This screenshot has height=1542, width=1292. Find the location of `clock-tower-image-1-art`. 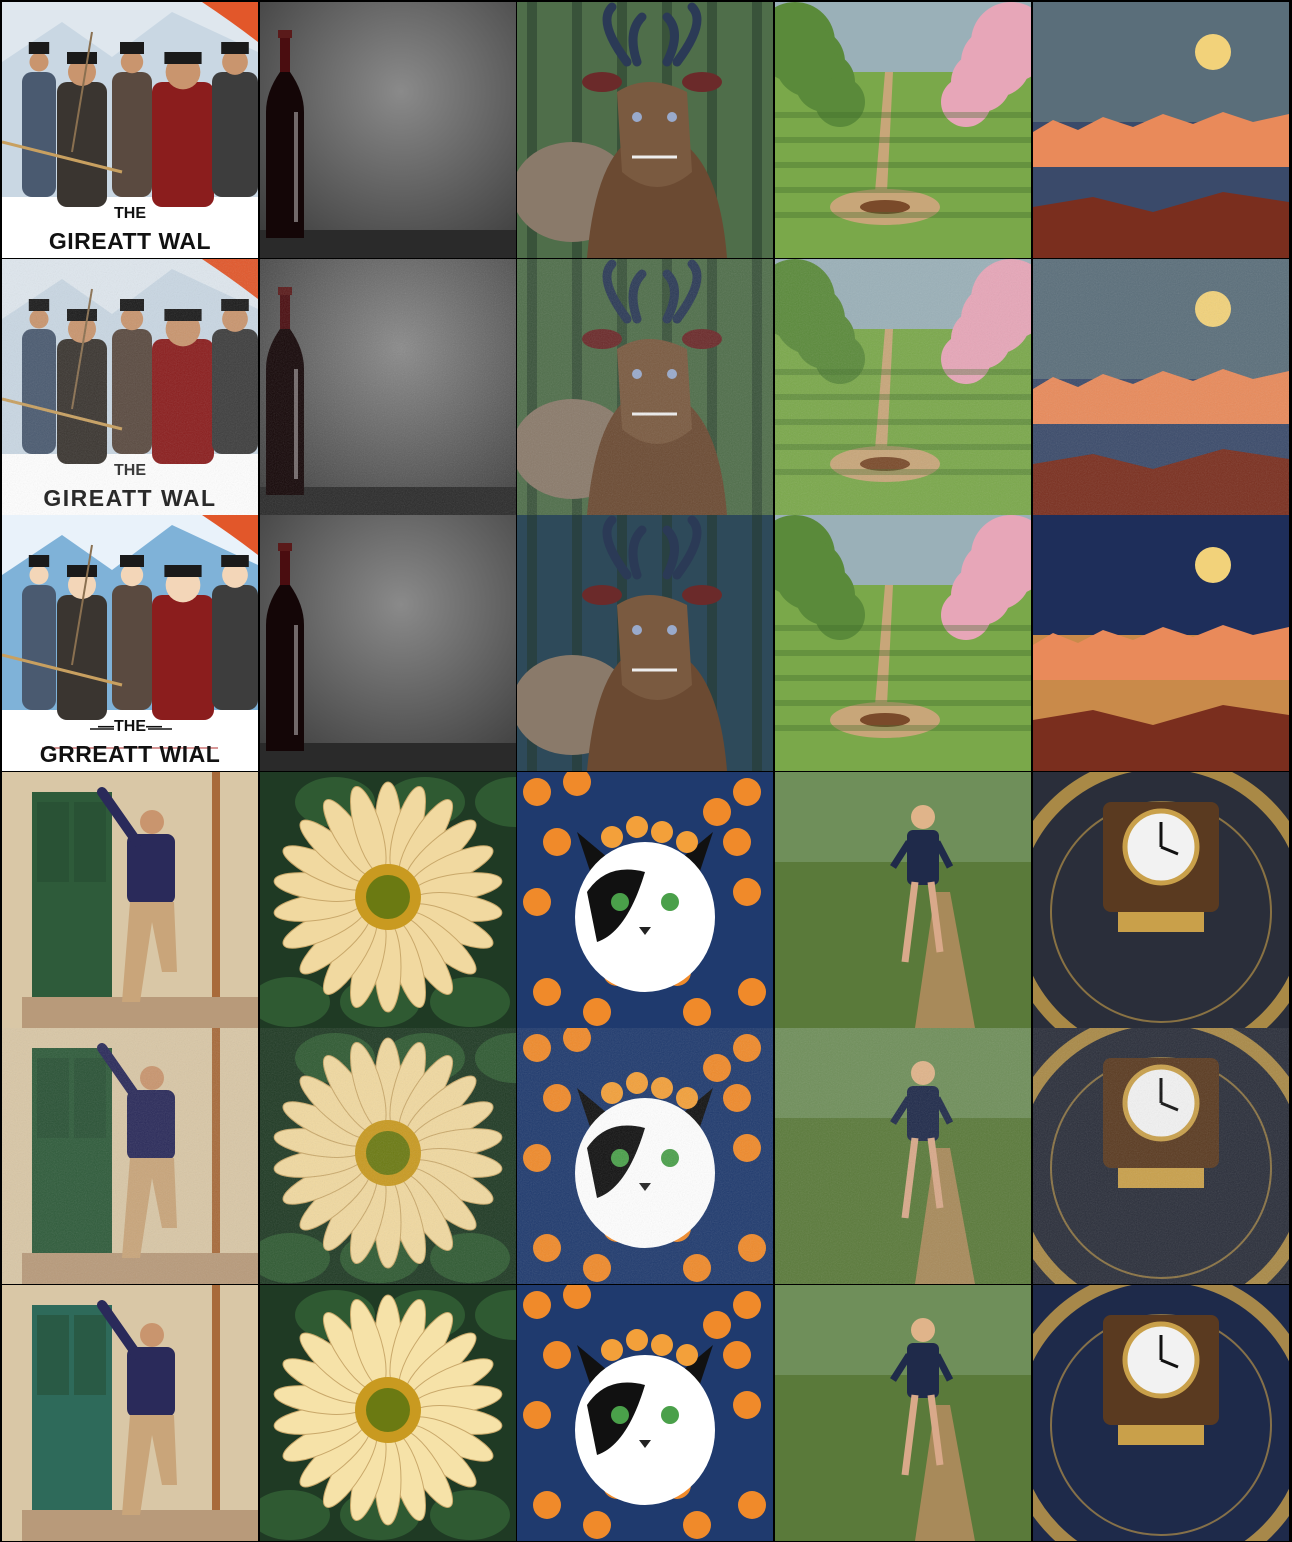

clock-tower-image-1-art is located at coordinates (1161, 900).